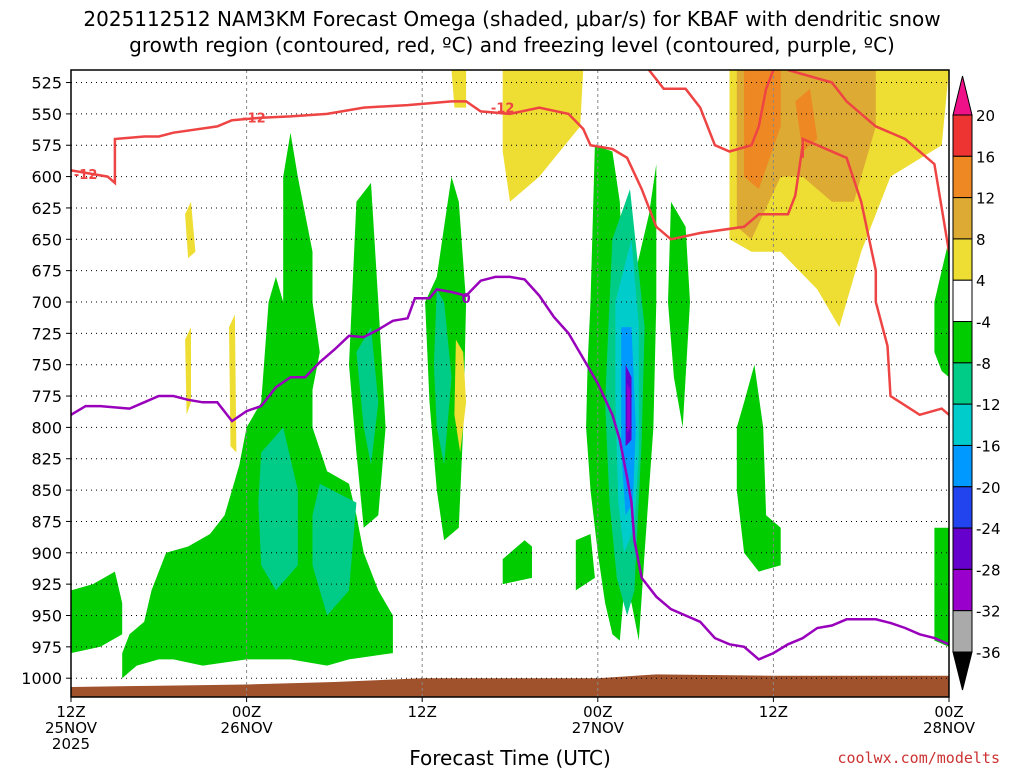  What do you see at coordinates (190, 230) in the screenshot?
I see `omega-region-descent-h8` at bounding box center [190, 230].